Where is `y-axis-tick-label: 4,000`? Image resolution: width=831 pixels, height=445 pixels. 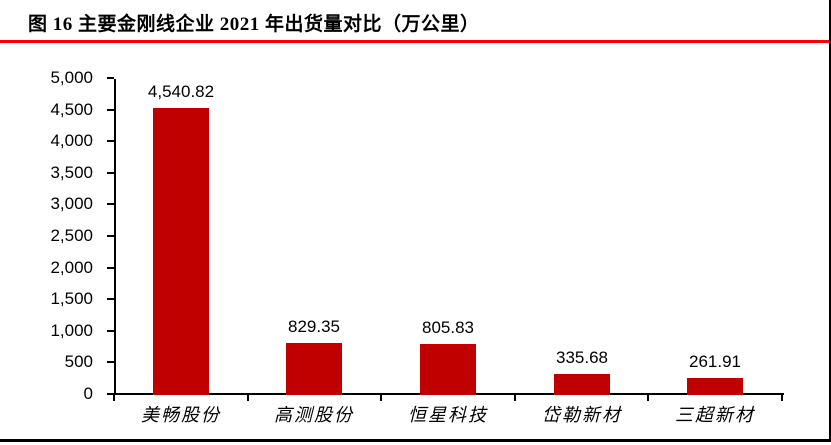
y-axis-tick-label: 4,000 is located at coordinates (71, 140).